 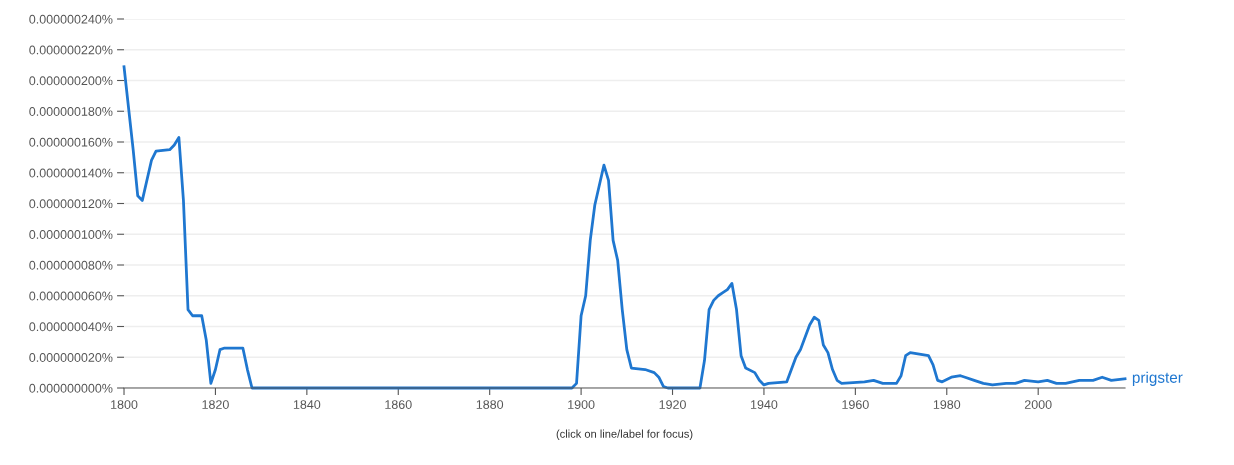 I want to click on y-tick-label: 0.000000000%, so click(x=71, y=388).